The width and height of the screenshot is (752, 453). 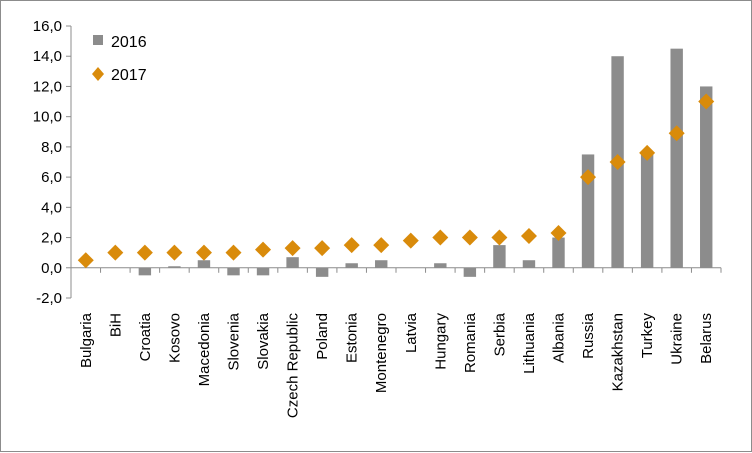 I want to click on y-tick-label: 14,0, so click(x=47, y=56).